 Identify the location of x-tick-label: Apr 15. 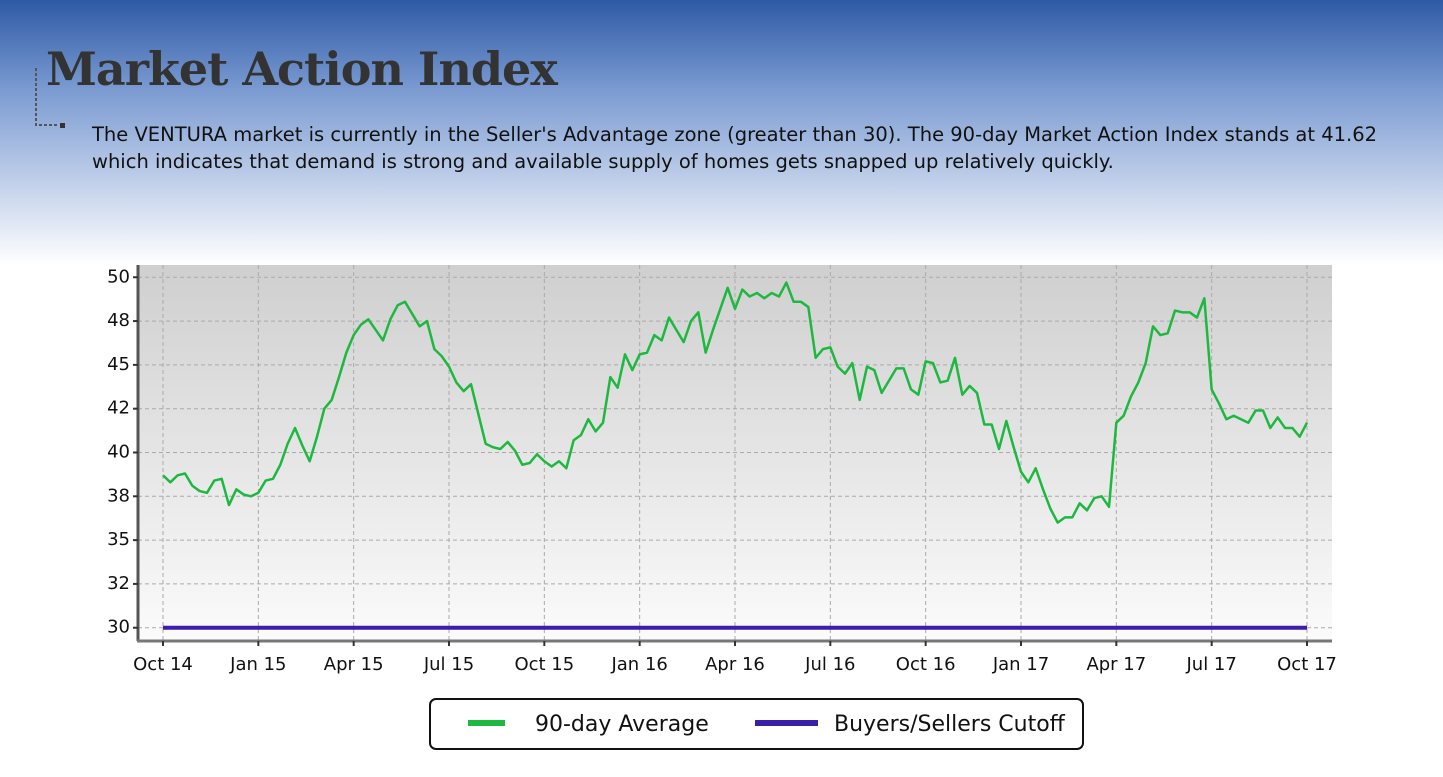
(354, 664).